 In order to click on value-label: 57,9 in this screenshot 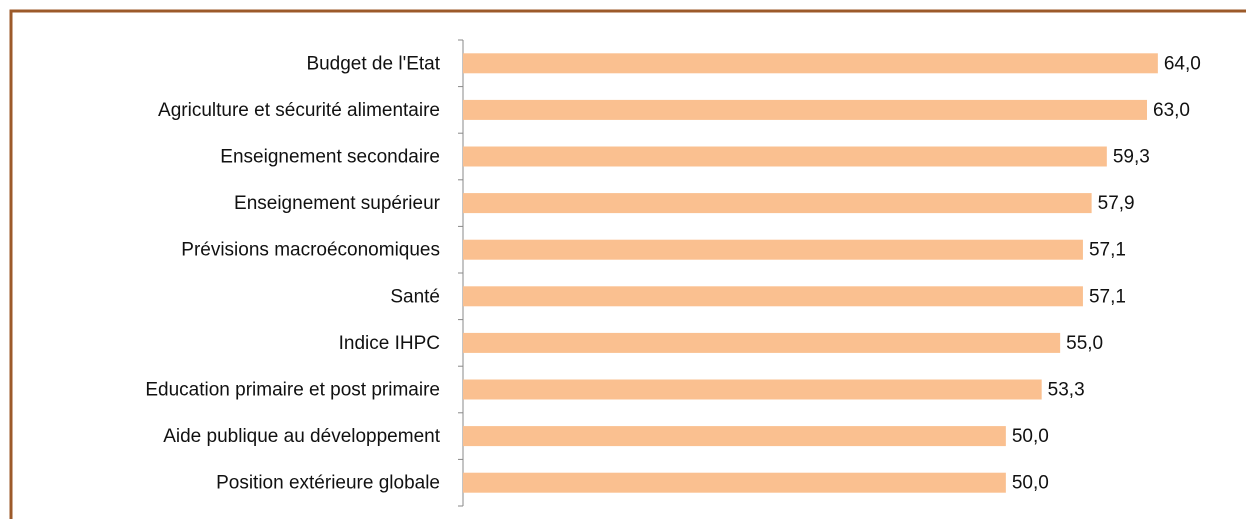, I will do `click(1116, 203)`.